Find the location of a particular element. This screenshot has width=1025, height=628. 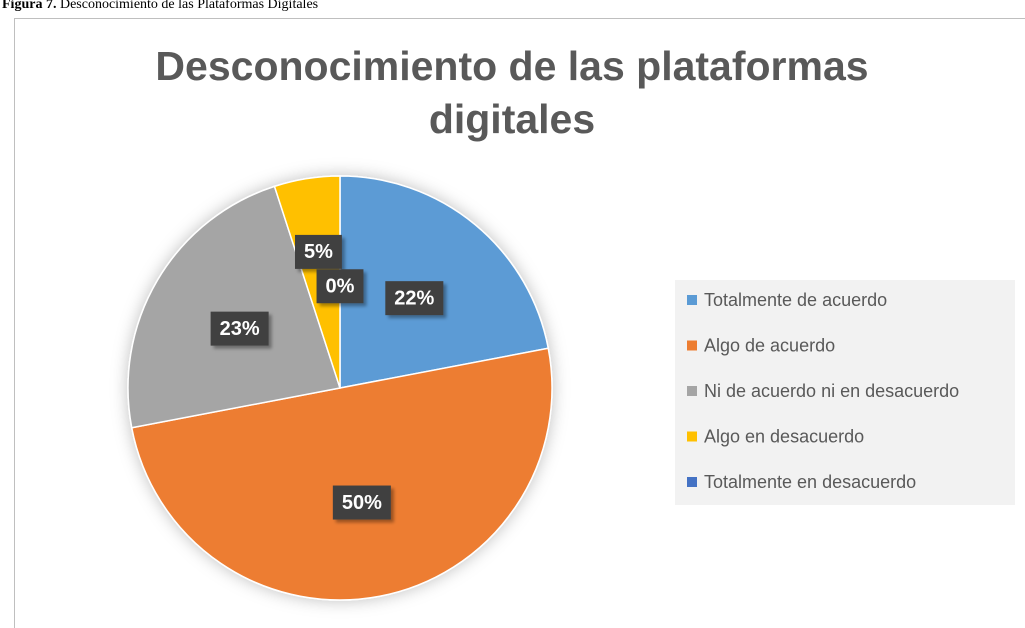

data-label: 0% is located at coordinates (340, 286).